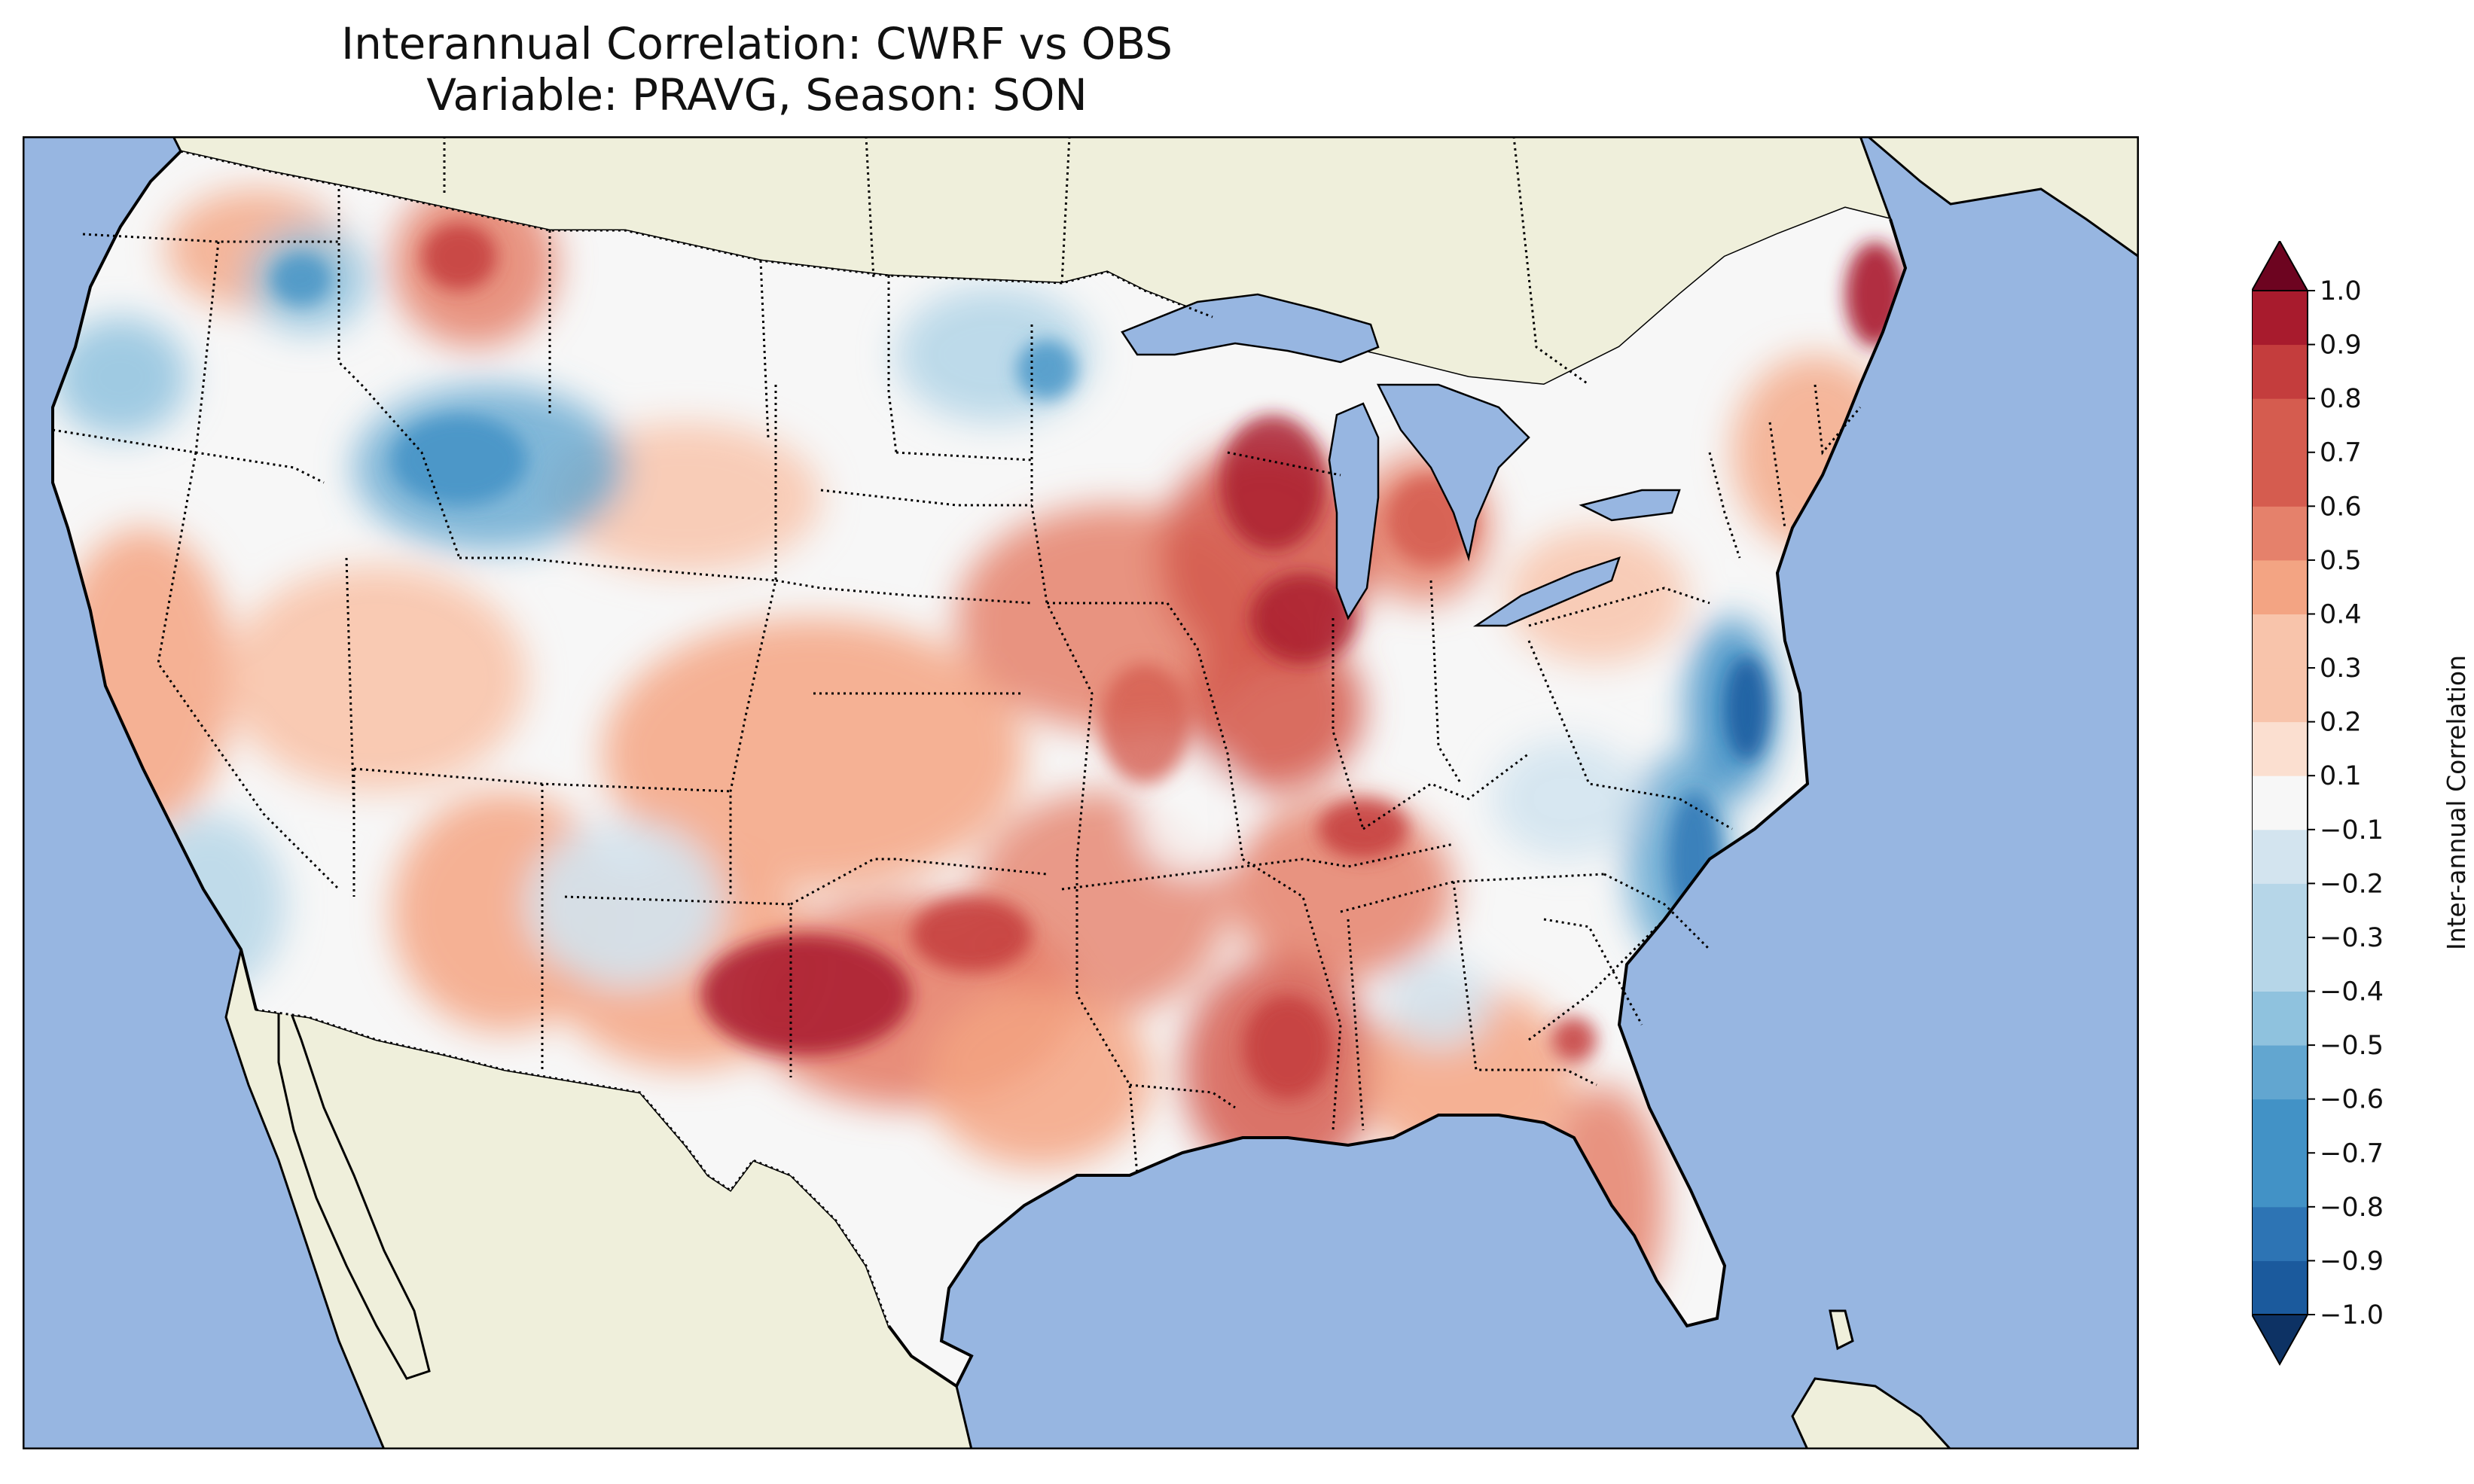  Describe the element at coordinates (756, 43) in the screenshot. I see `chart-title-line-1: Interannual Correlation: CWRF vs OBS` at that location.